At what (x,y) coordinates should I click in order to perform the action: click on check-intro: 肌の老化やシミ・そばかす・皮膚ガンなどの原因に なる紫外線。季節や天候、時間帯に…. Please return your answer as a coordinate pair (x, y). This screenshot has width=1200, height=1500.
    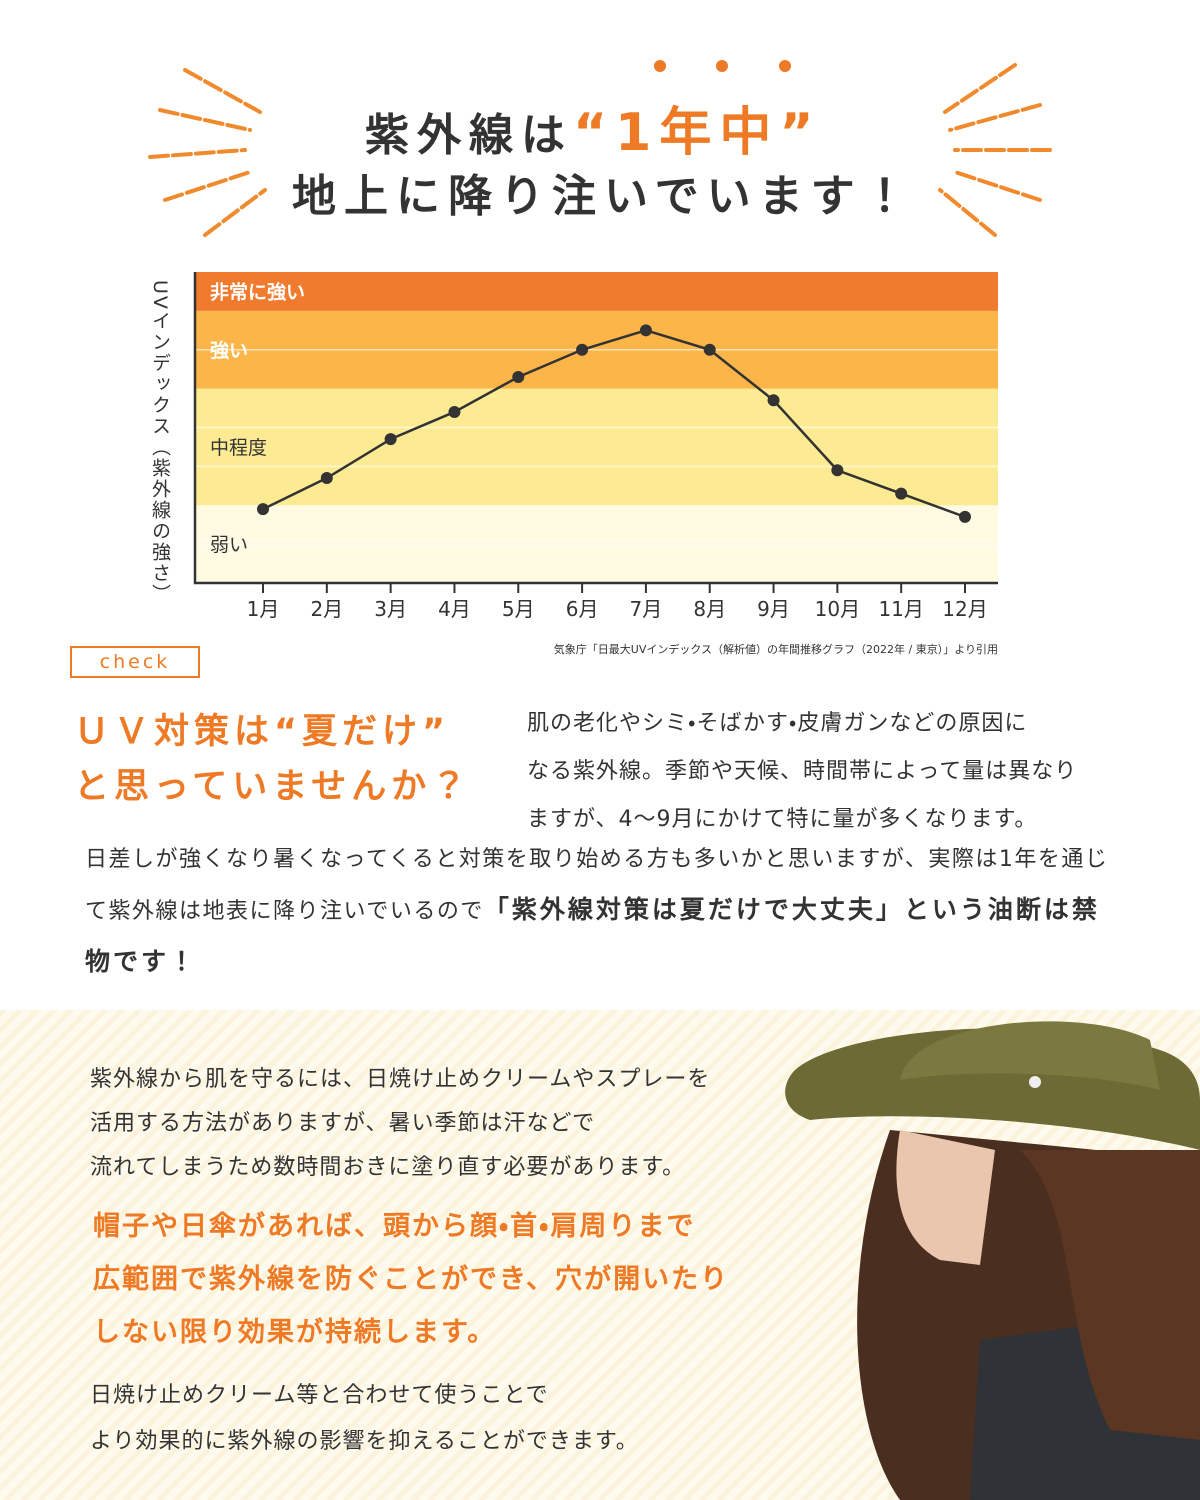
    Looking at the image, I should click on (802, 772).